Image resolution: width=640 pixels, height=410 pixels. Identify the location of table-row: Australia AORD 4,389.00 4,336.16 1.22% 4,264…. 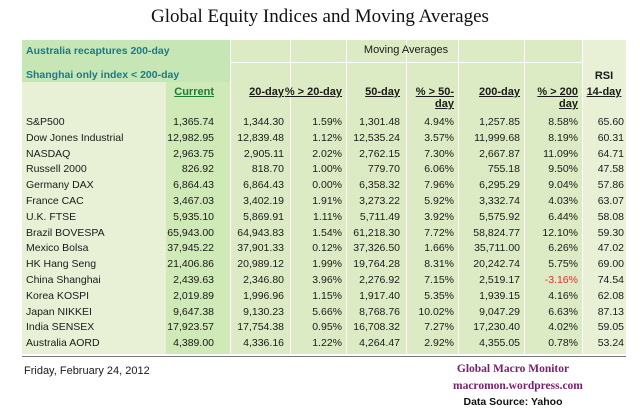
(324, 344).